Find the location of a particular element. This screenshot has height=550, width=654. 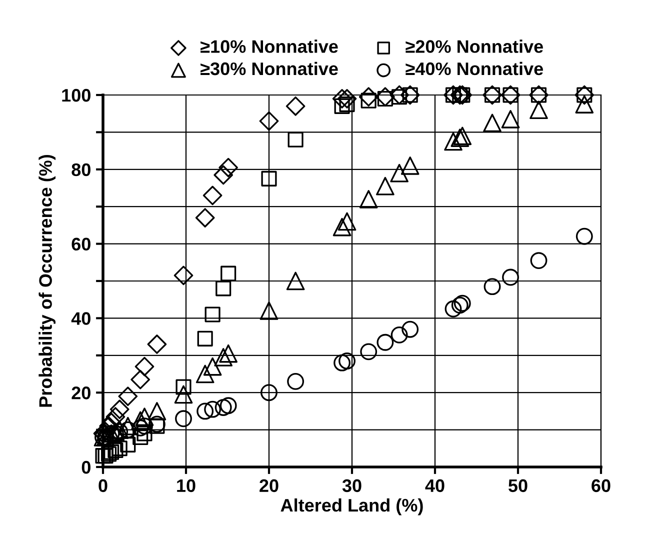

x-tick-label: 0 is located at coordinates (103, 485).